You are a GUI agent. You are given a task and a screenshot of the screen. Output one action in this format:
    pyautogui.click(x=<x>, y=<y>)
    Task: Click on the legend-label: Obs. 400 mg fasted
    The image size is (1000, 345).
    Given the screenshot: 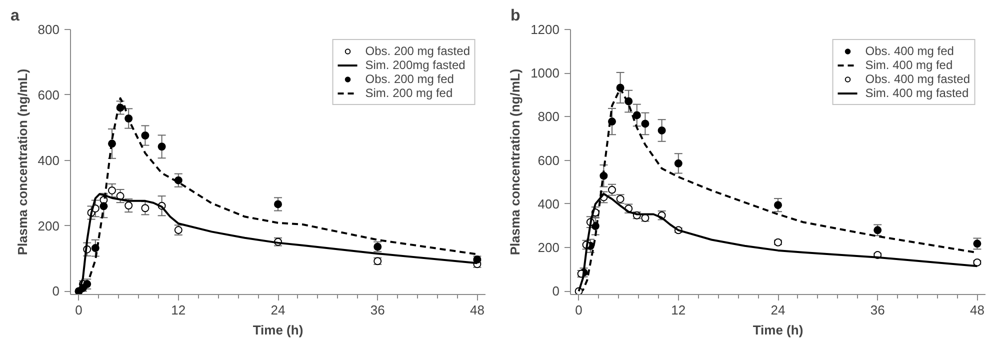 What is the action you would take?
    pyautogui.click(x=917, y=79)
    